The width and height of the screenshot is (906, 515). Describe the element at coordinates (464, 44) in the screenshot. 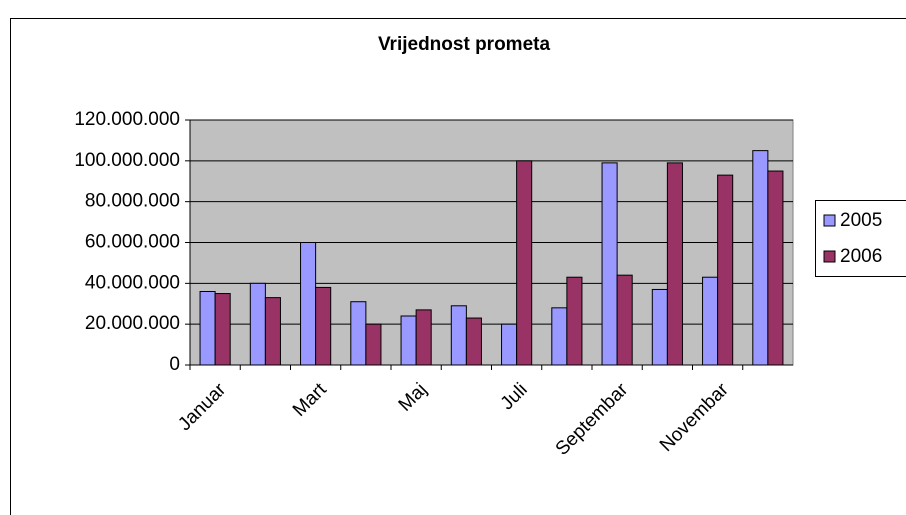

I see `chart-title: Vrijednost prometa` at that location.